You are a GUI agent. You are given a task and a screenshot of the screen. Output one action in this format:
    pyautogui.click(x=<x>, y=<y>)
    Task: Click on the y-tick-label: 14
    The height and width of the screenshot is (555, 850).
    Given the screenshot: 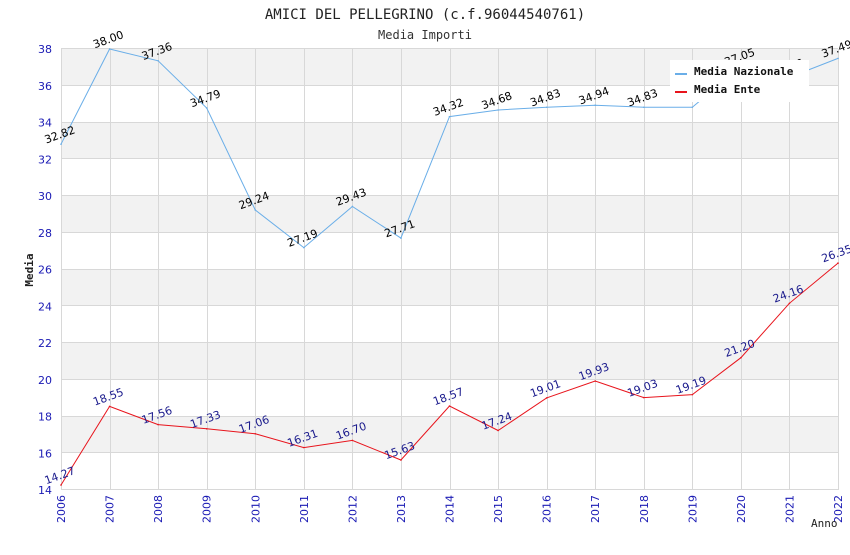 What is the action you would take?
    pyautogui.click(x=45, y=490)
    